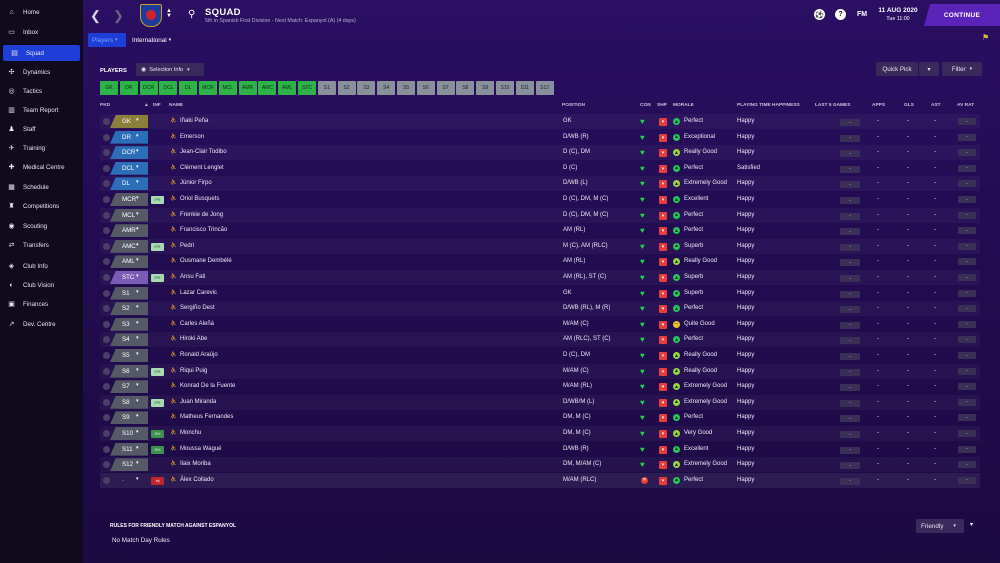 This screenshot has width=1000, height=563. What do you see at coordinates (227, 88) in the screenshot?
I see `position-chip-mcl: MCL` at bounding box center [227, 88].